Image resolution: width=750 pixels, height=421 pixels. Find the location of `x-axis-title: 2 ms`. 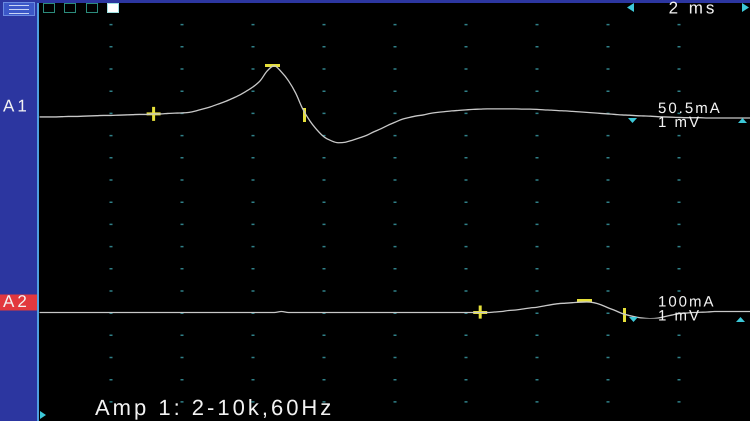

x-axis-title: 2 ms is located at coordinates (693, 9).